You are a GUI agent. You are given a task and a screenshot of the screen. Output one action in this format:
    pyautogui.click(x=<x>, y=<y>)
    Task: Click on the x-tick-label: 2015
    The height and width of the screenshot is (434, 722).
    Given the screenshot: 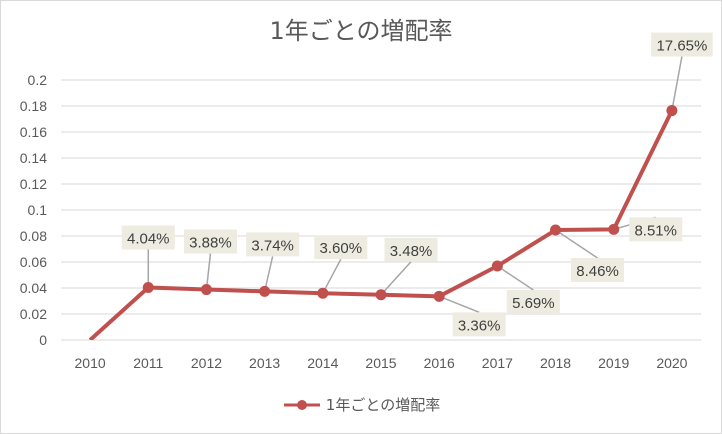 What is the action you would take?
    pyautogui.click(x=380, y=363)
    